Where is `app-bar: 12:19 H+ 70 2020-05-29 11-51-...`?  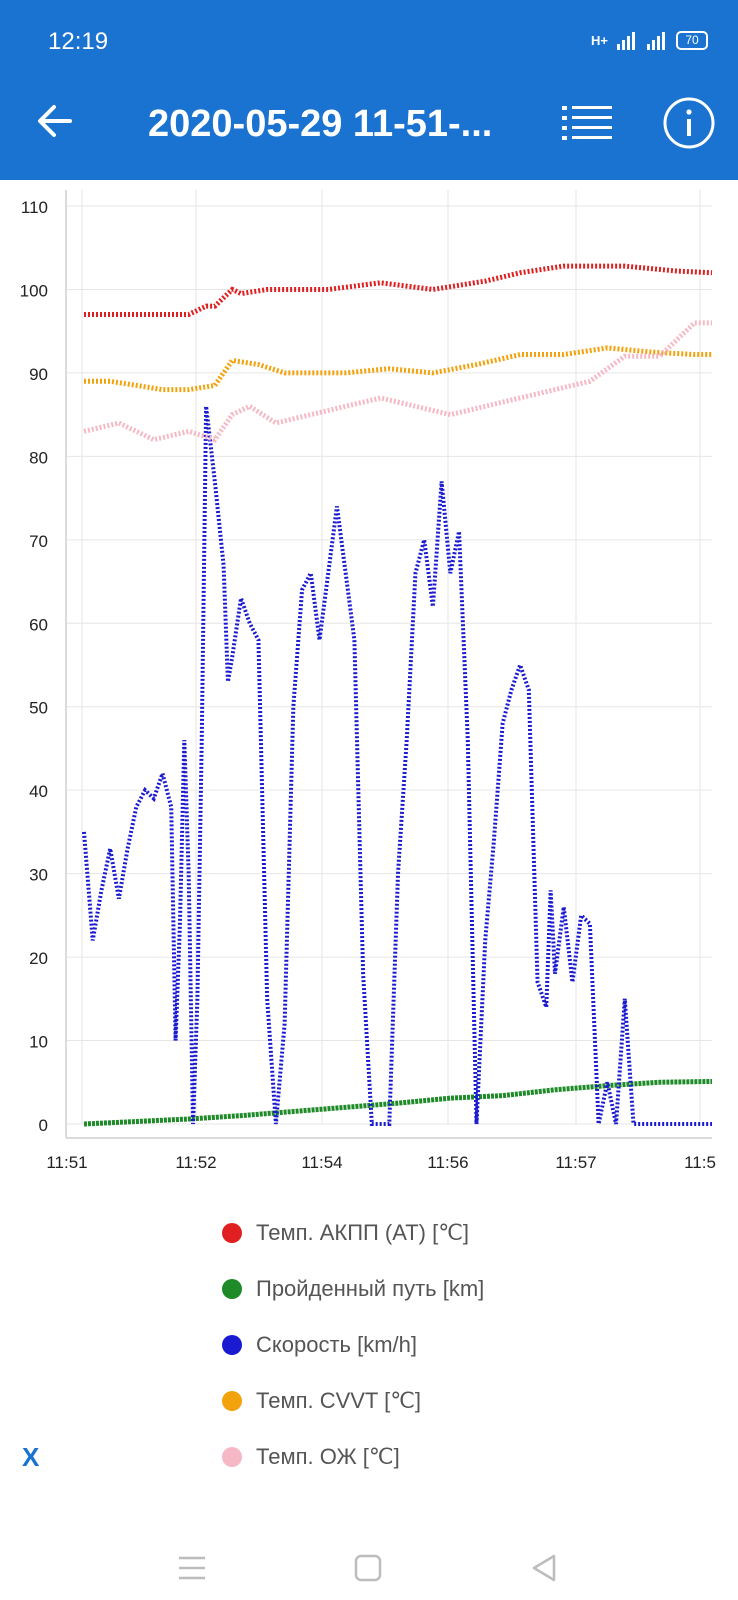
app-bar: 12:19 H+ 70 2020-05-29 11-51-... is located at coordinates (369, 90).